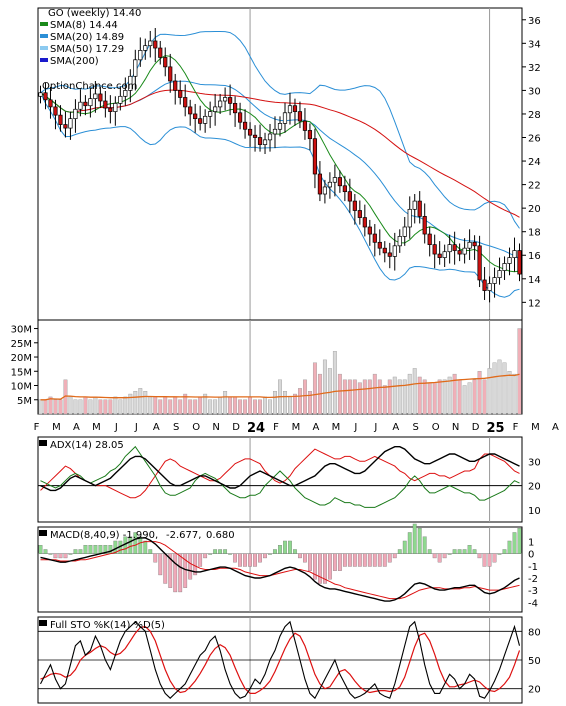 The width and height of the screenshot is (566, 706). I want to click on volume-tick-label: 20M, so click(21, 358).